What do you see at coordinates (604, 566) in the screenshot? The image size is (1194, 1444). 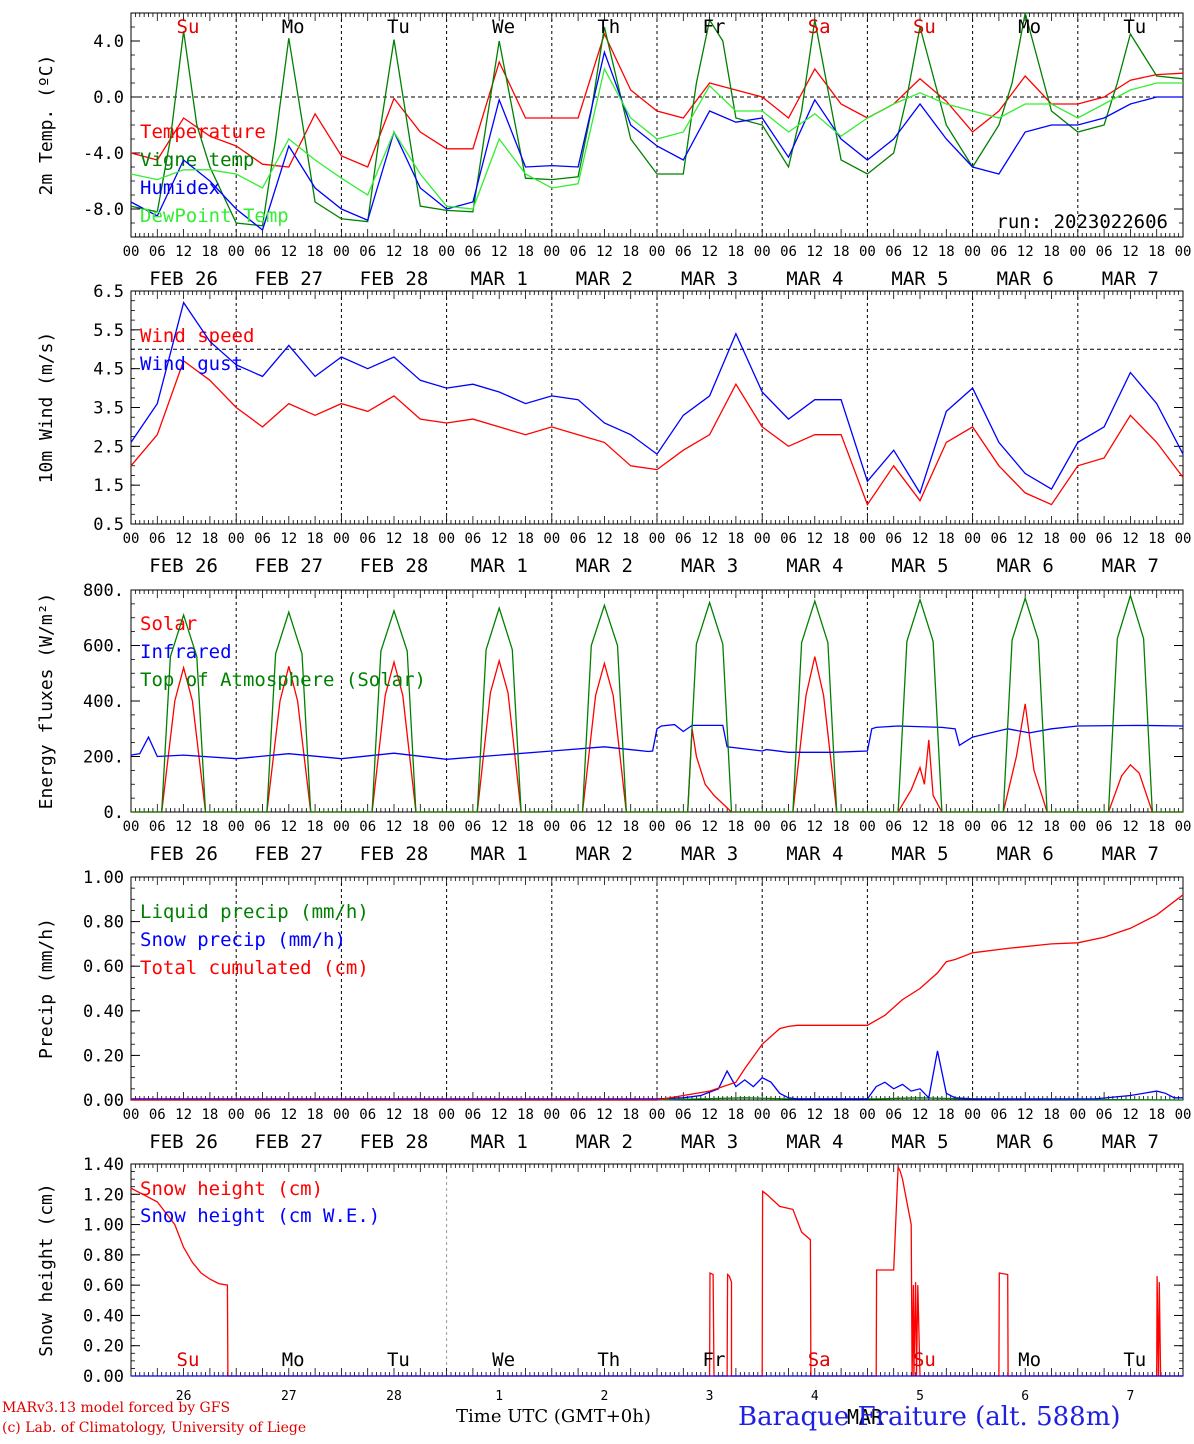 I see `date-label: MAR 2` at bounding box center [604, 566].